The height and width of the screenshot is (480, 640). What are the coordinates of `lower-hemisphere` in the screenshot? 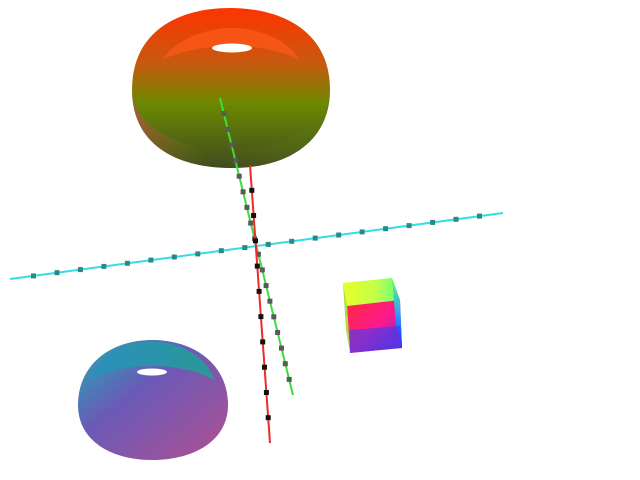 It's located at (153, 400).